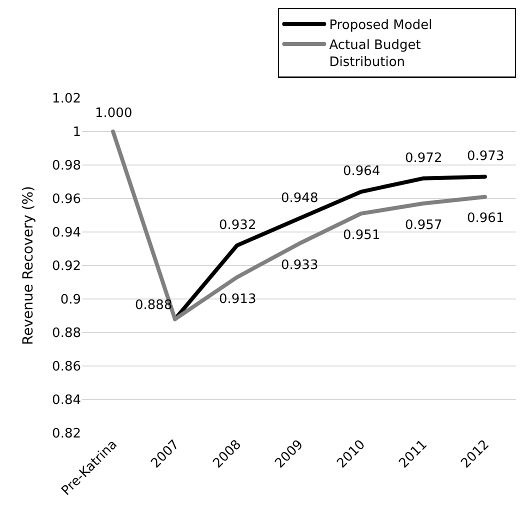 This screenshot has height=515, width=524. Describe the element at coordinates (299, 265) in the screenshot. I see `data-label: 0.933` at that location.